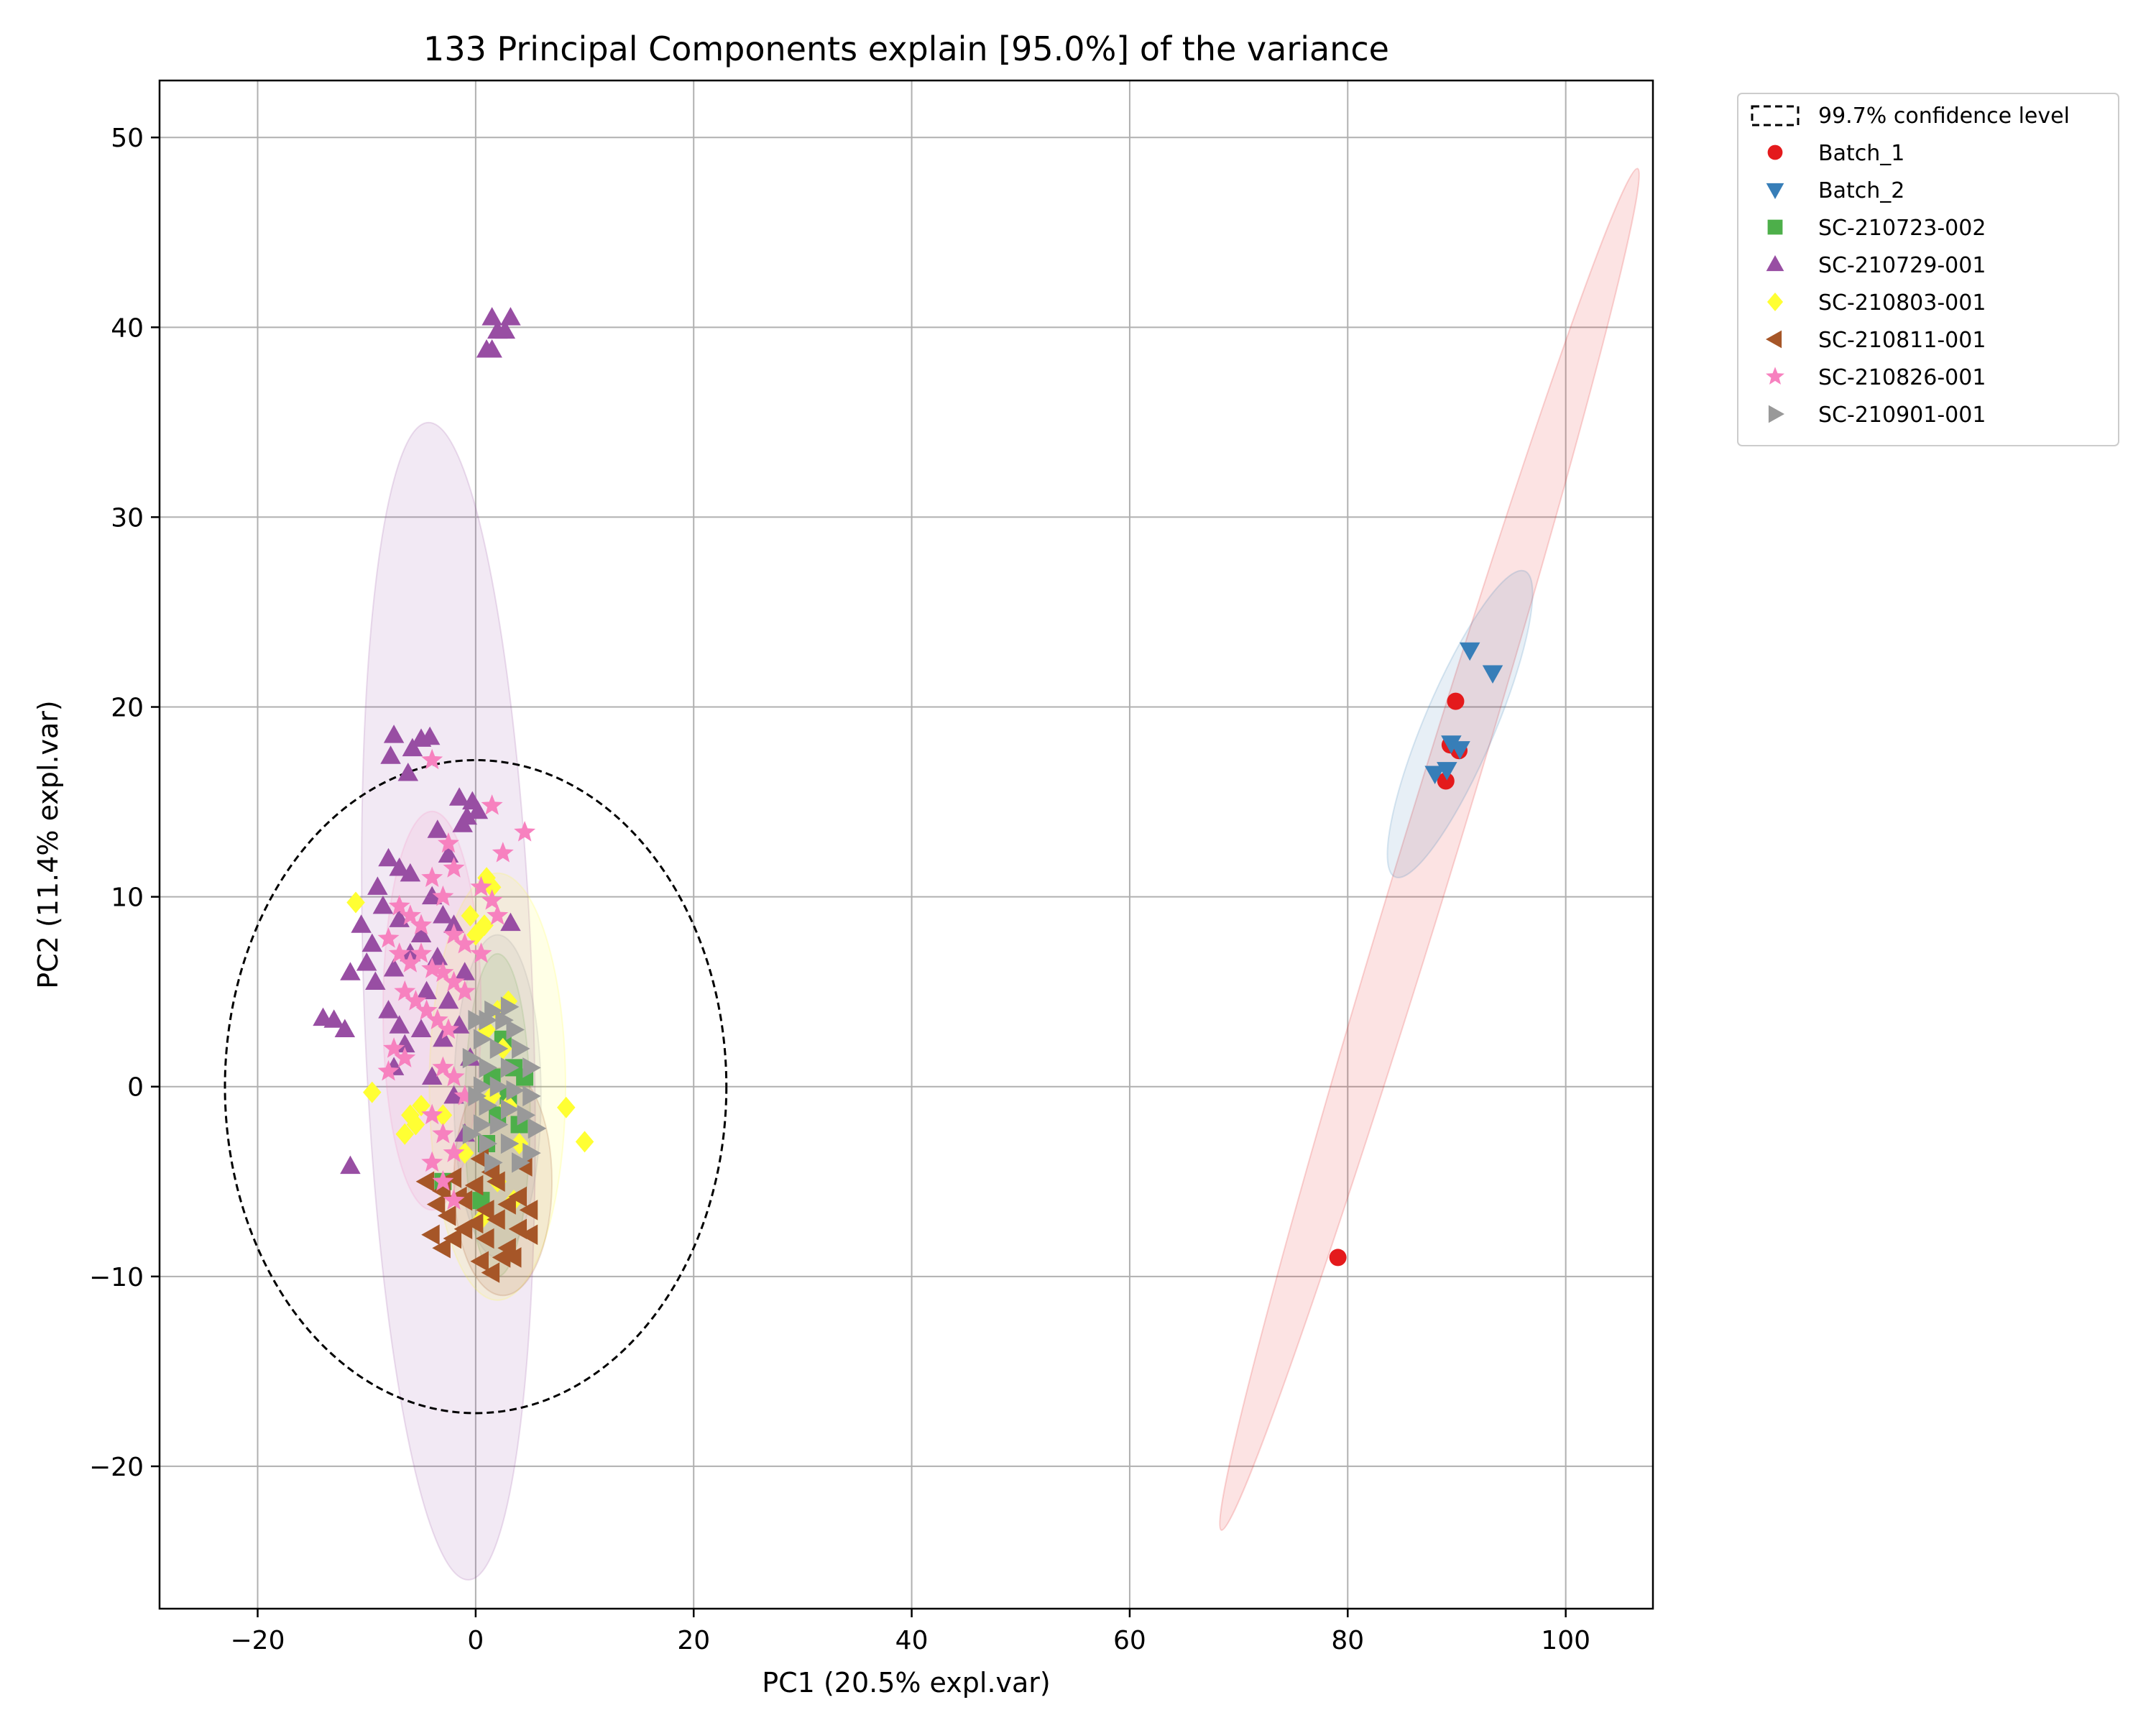  I want to click on series-ellipse, so click(1460, 724).